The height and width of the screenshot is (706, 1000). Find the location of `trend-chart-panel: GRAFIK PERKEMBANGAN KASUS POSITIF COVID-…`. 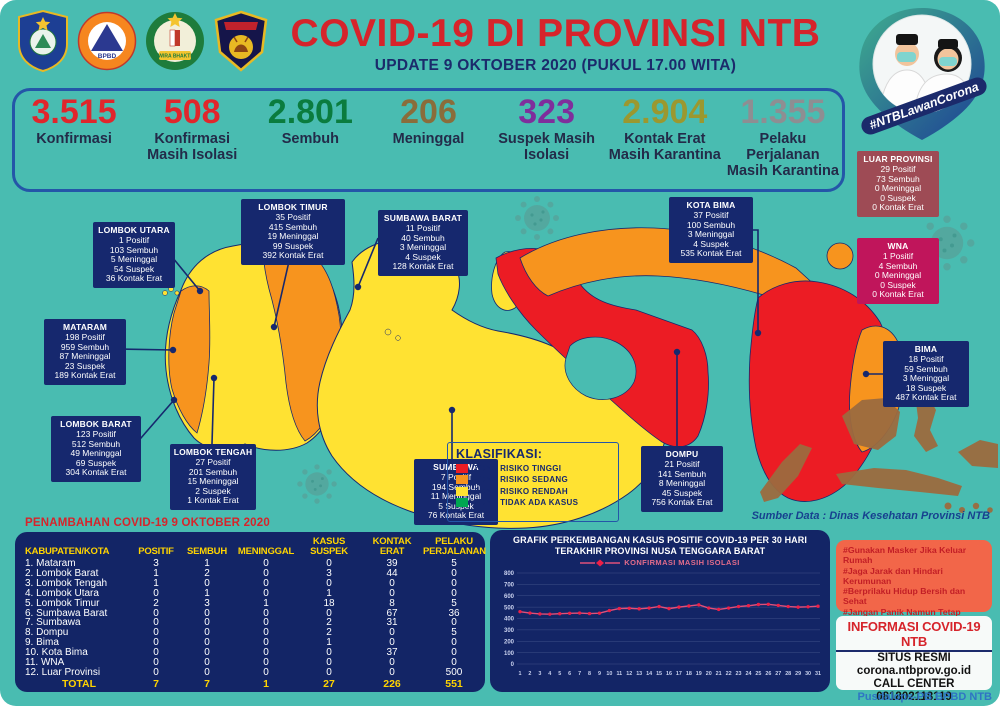

trend-chart-panel: GRAFIK PERKEMBANGAN KASUS POSITIF COVID-… is located at coordinates (660, 611).